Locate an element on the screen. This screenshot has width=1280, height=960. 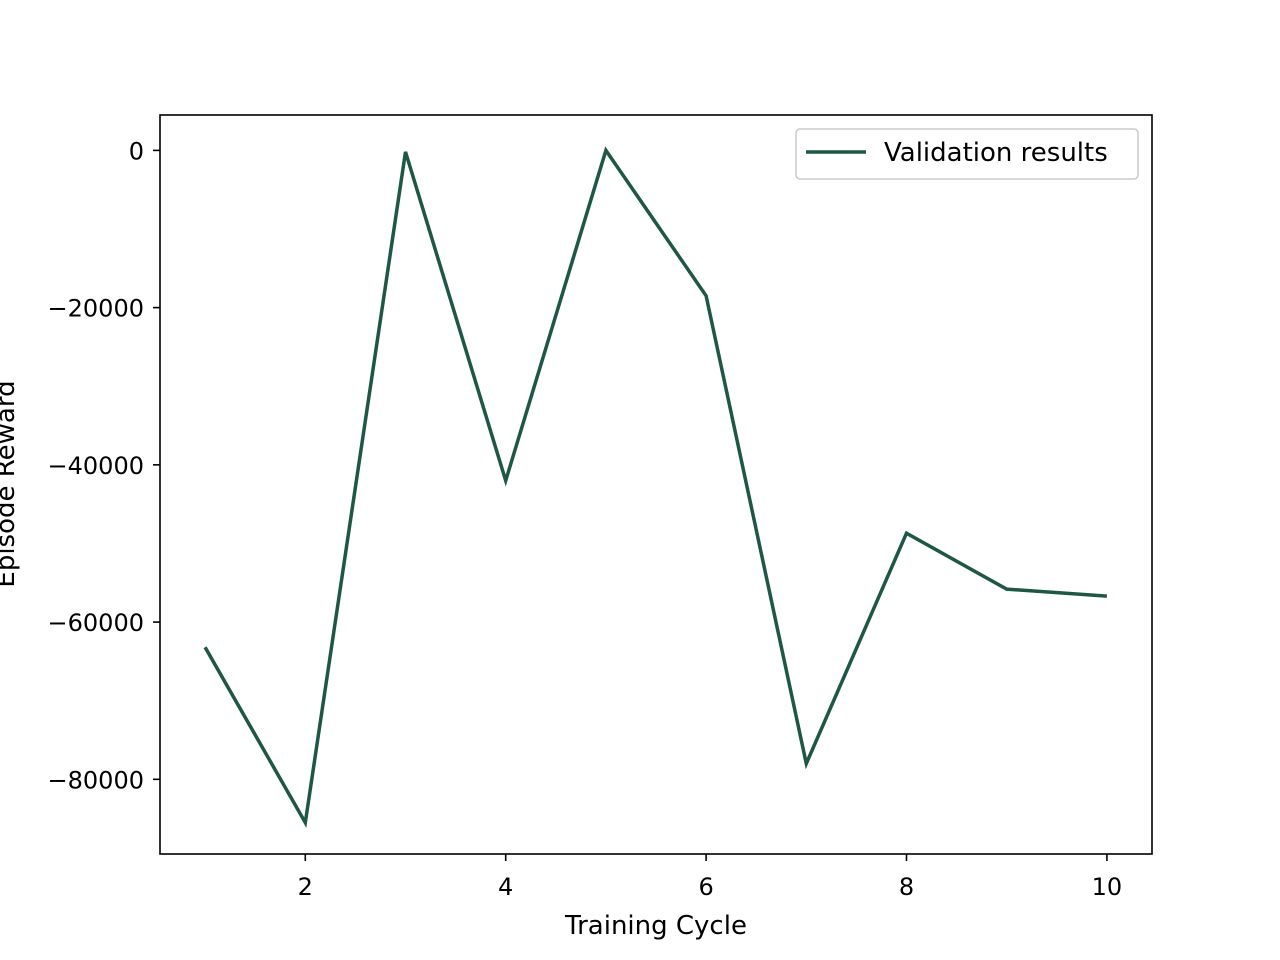
x-axis: 2 4 6 8 10 is located at coordinates (710, 877).